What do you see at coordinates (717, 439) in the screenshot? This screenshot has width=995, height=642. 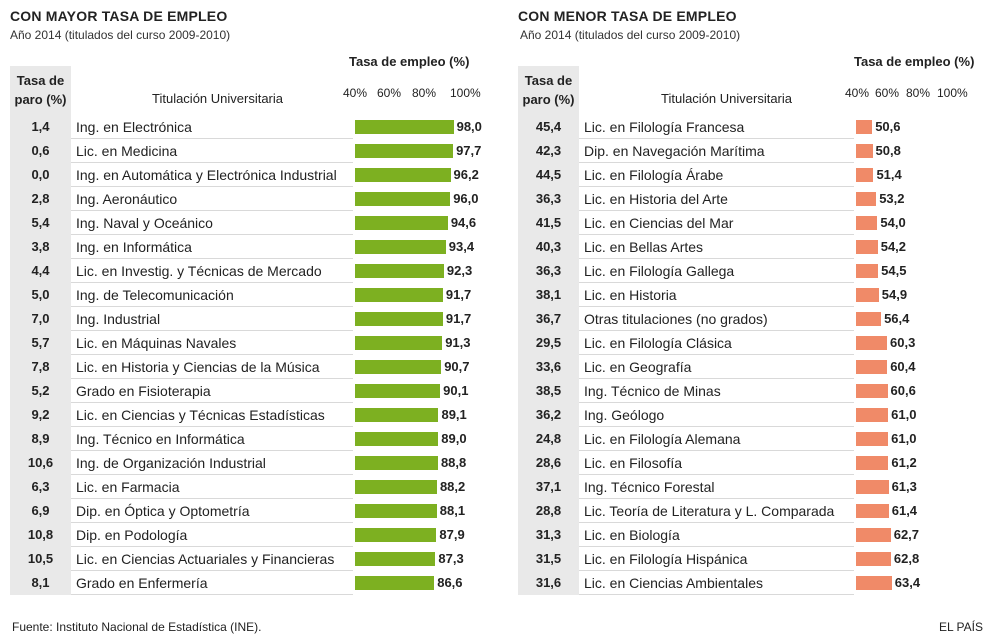 I see `table-row: 24,8 Lic. en Filología Alemana 61,0` at bounding box center [717, 439].